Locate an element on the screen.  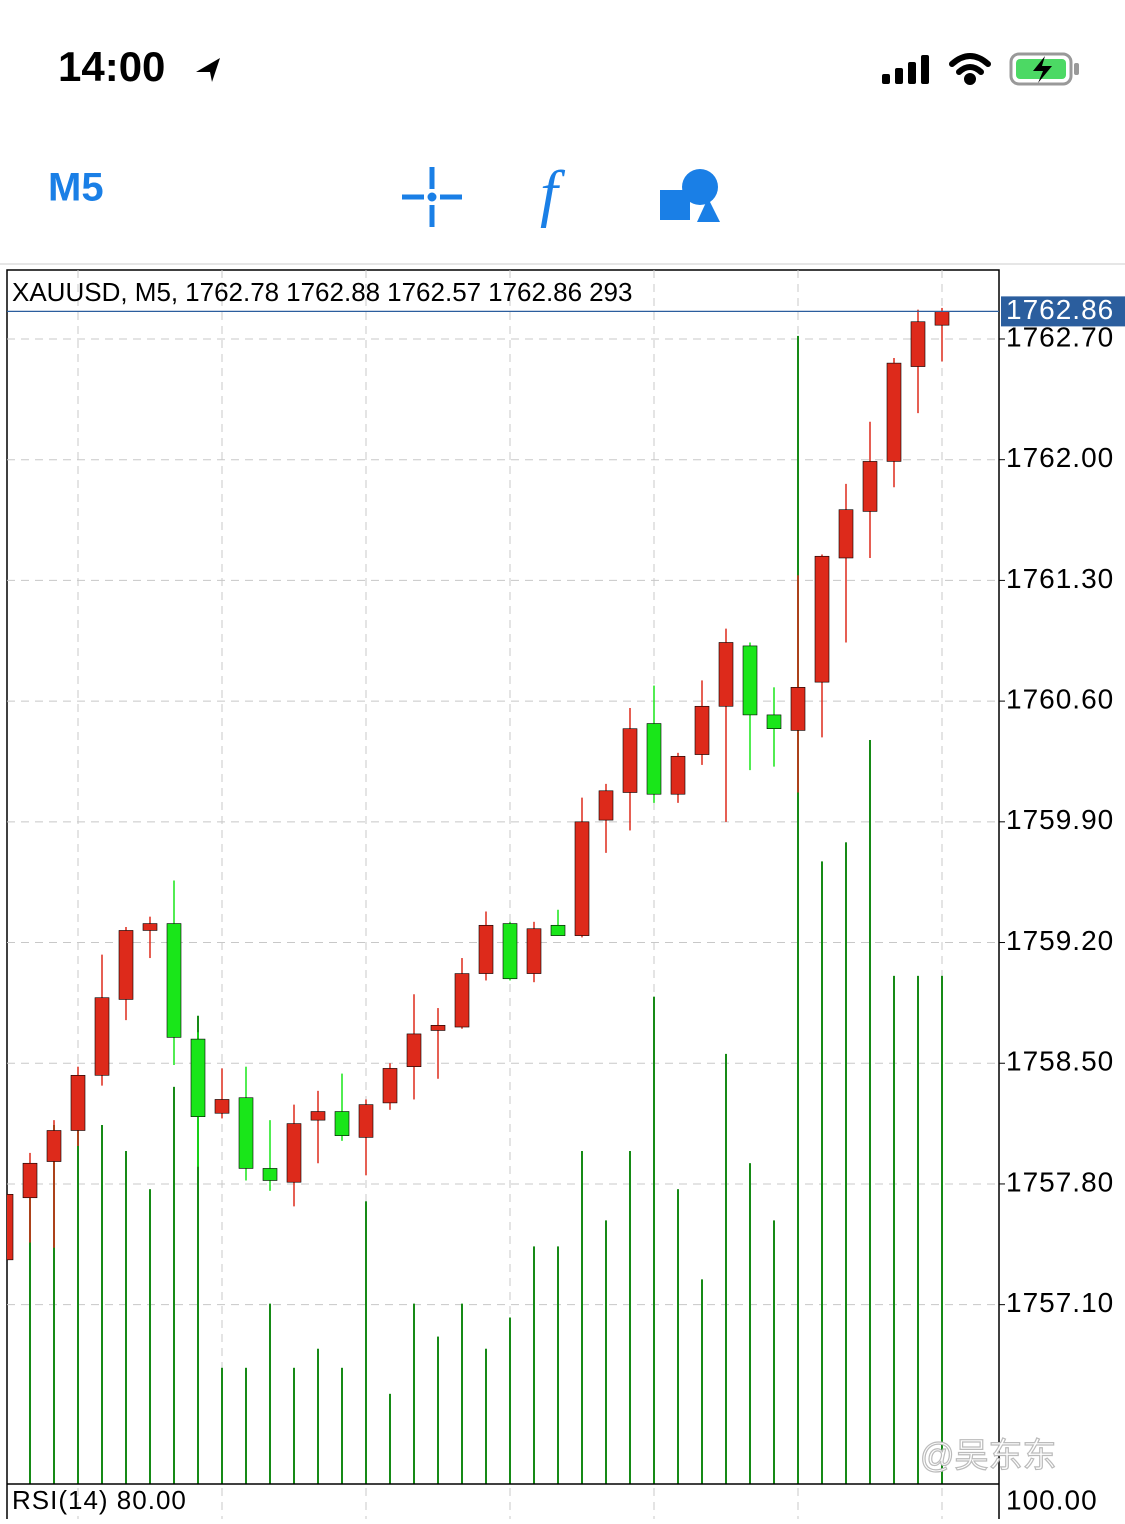
indicator-scale-label: 100.00 is located at coordinates (1052, 1499).